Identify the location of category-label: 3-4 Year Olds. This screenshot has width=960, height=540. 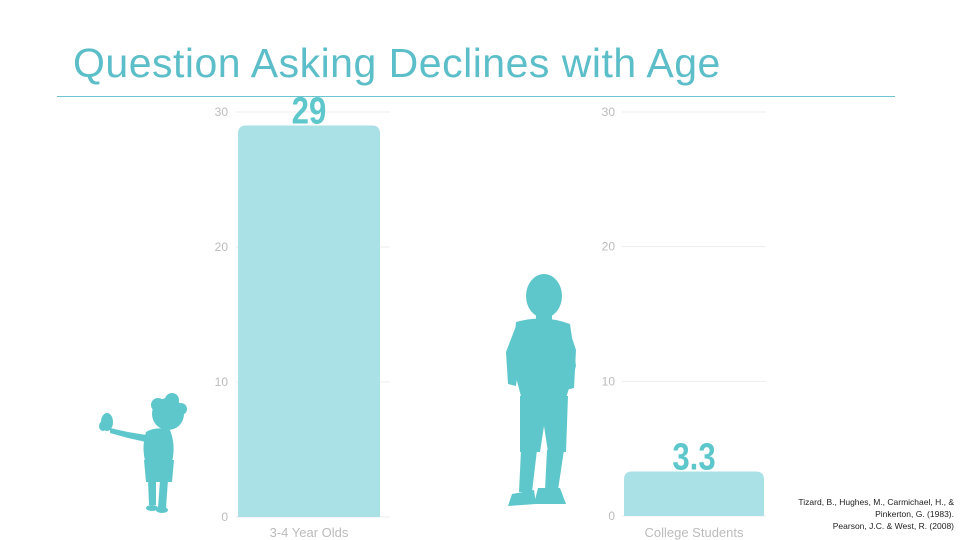
(309, 532).